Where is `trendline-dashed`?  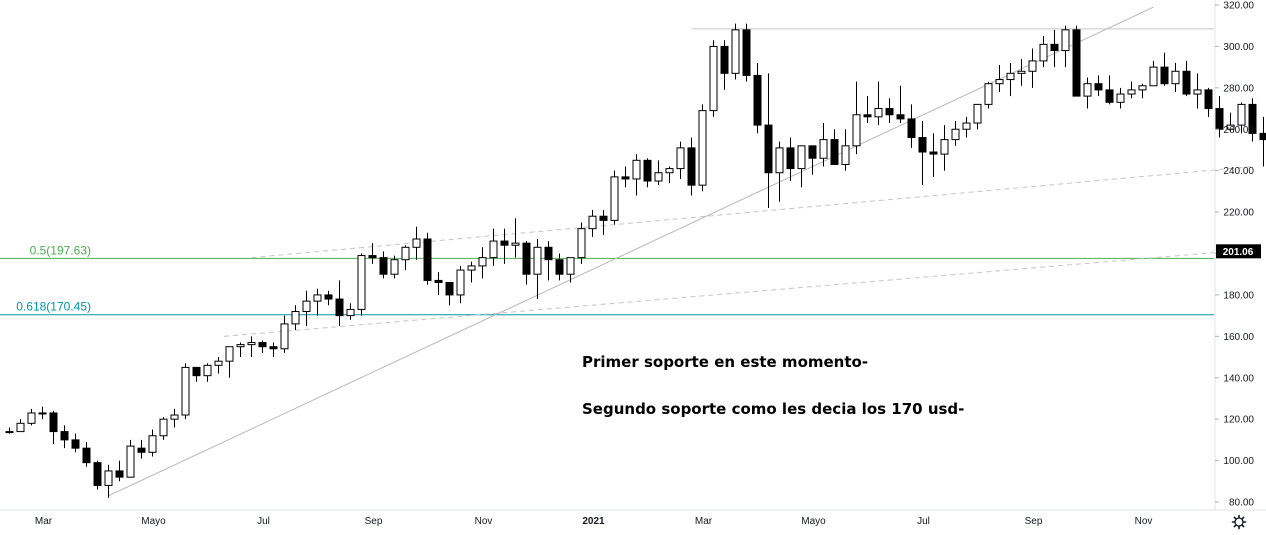
trendline-dashed is located at coordinates (738, 292).